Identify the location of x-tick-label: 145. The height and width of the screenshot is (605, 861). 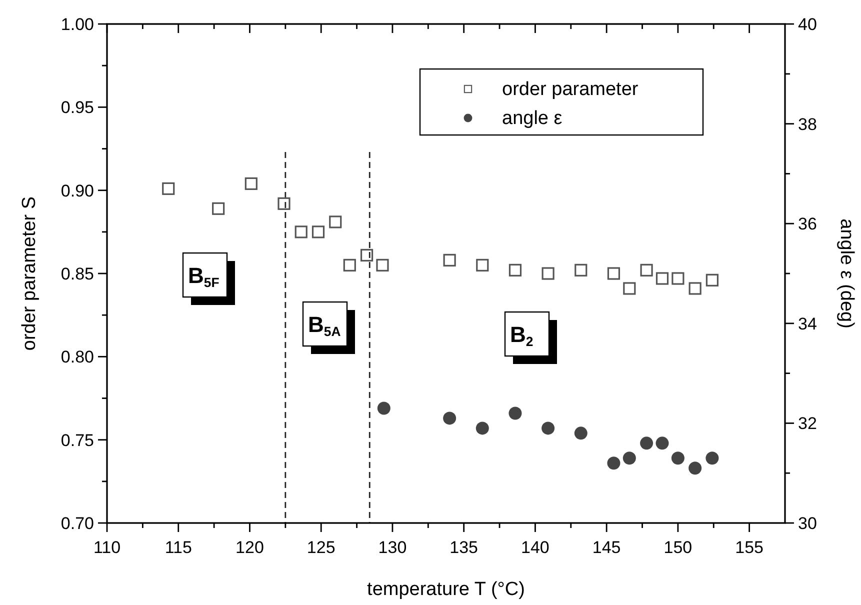
(606, 547).